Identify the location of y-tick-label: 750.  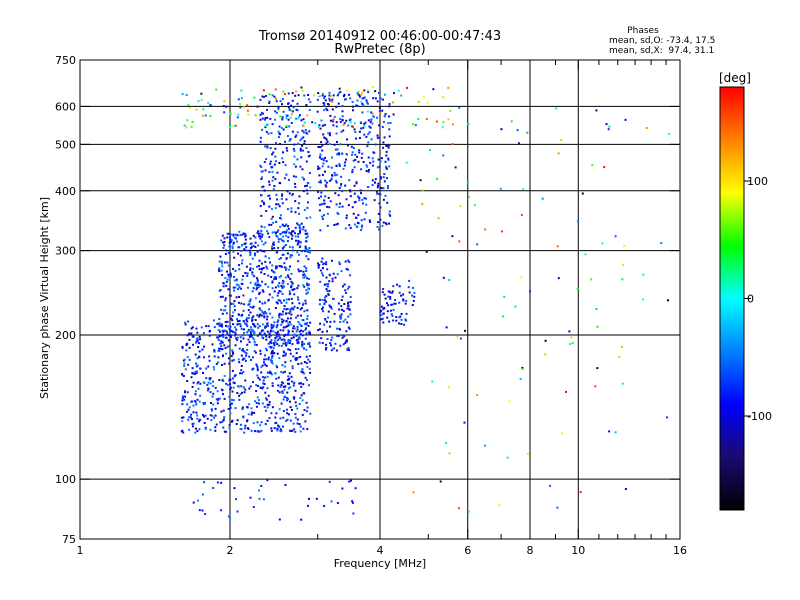
(65, 60).